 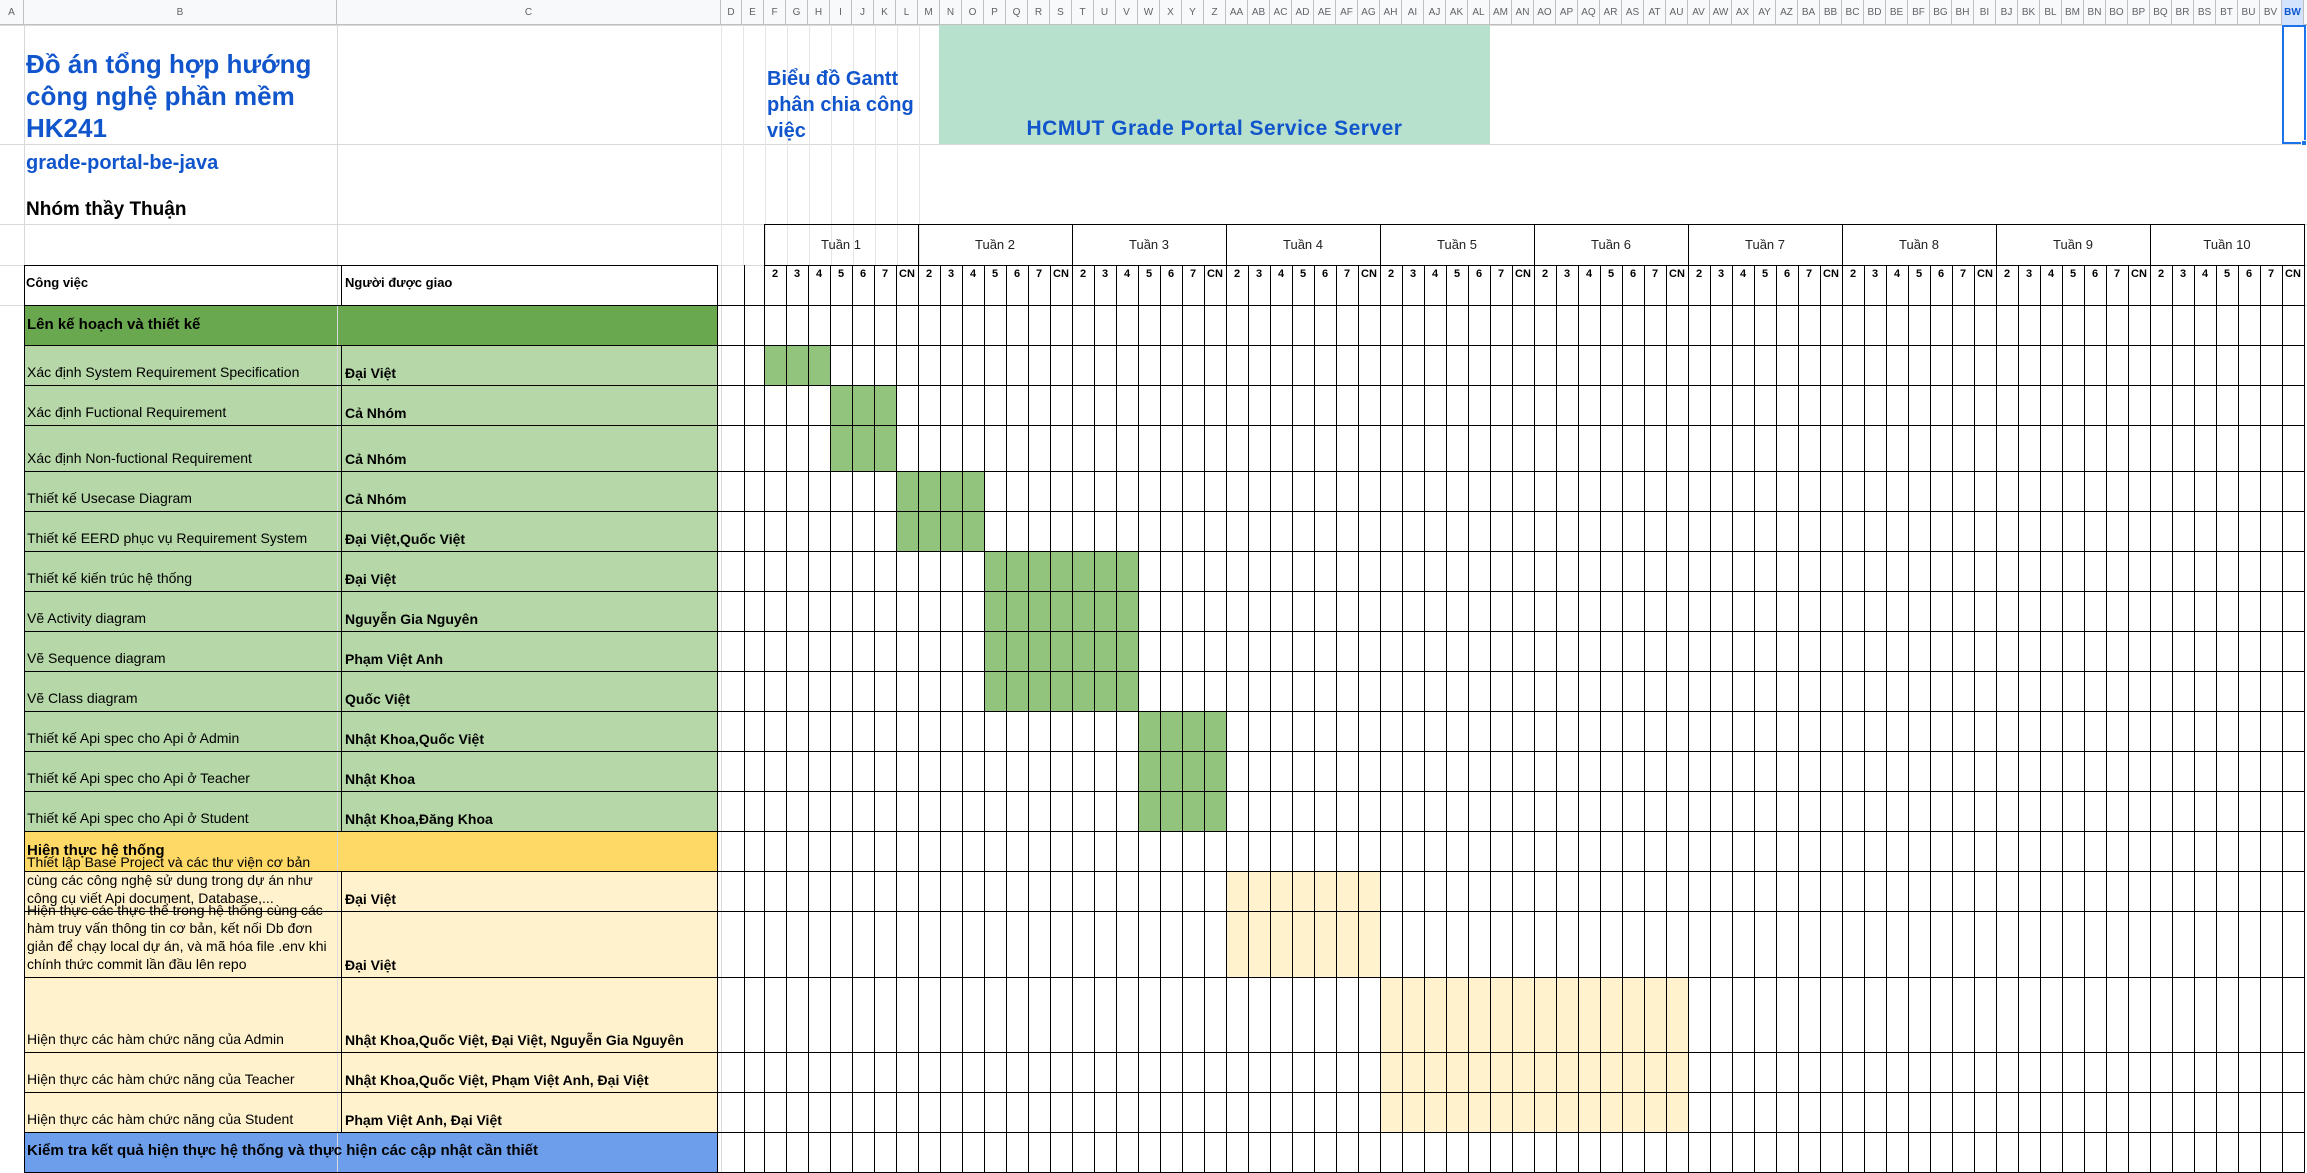 What do you see at coordinates (2294, 84) in the screenshot?
I see `selected-cell` at bounding box center [2294, 84].